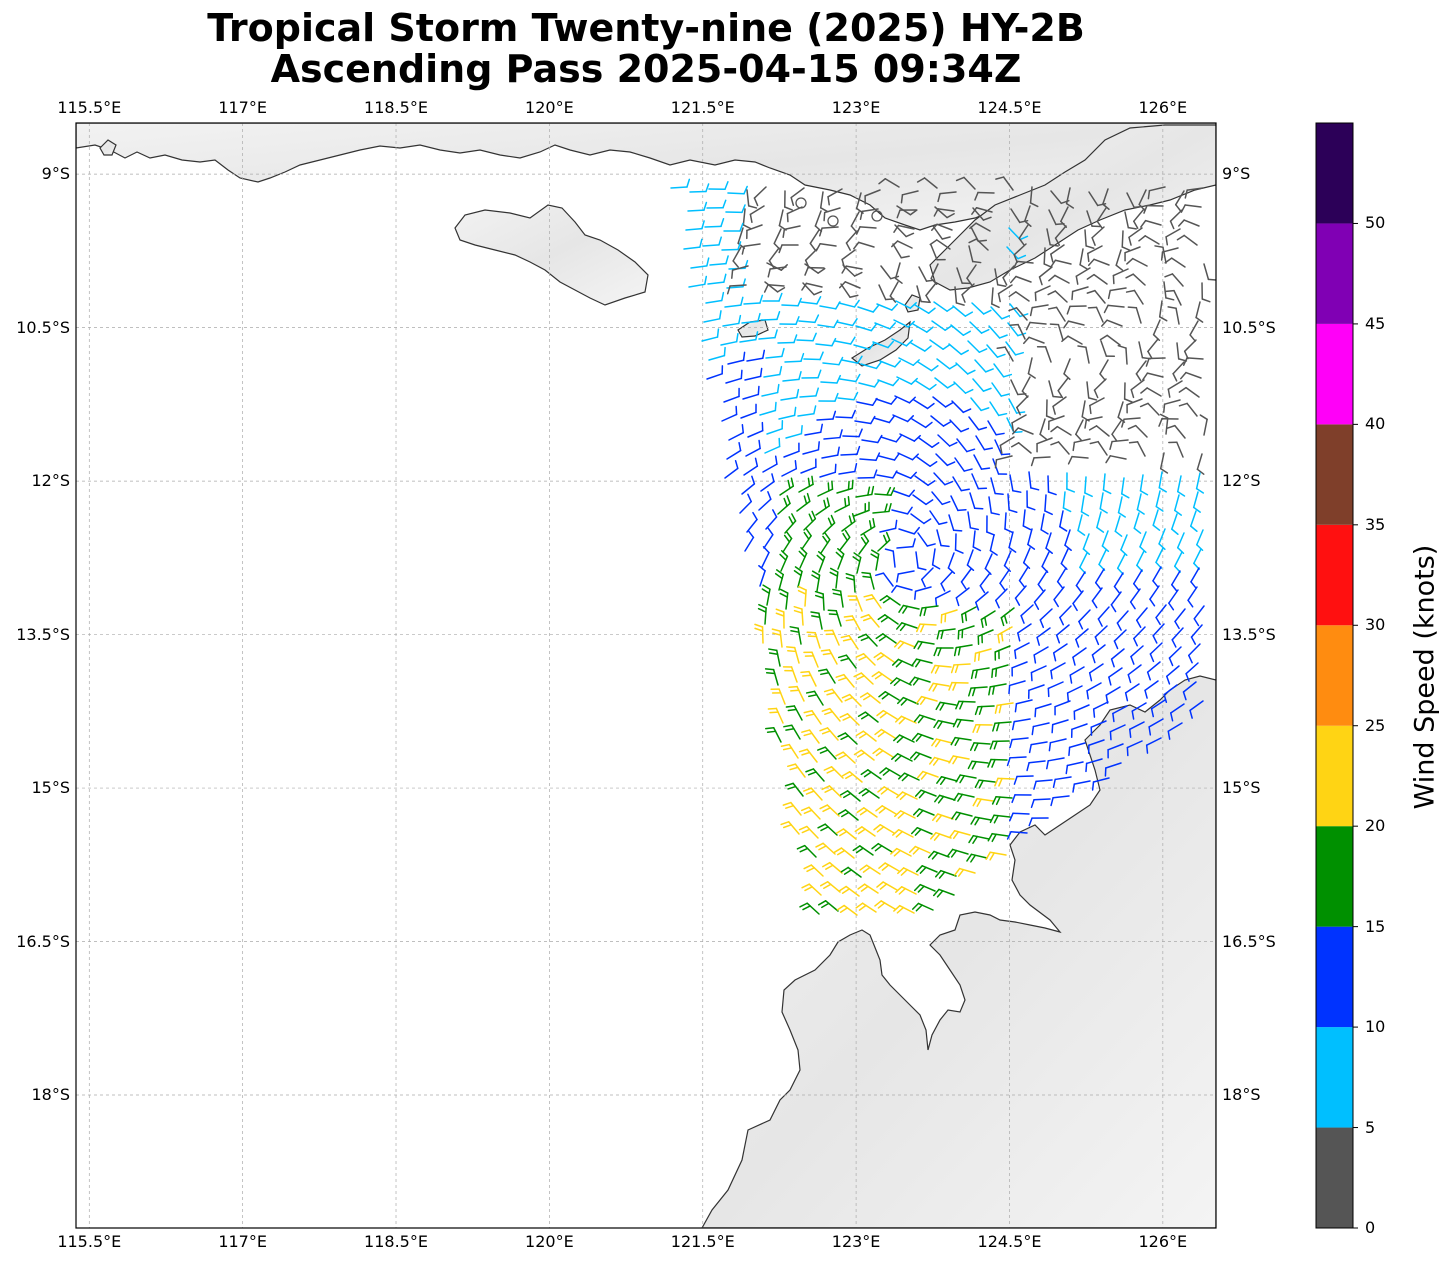 The width and height of the screenshot is (1453, 1264). I want to click on lat-tick-right: 18°S, so click(1241, 1094).